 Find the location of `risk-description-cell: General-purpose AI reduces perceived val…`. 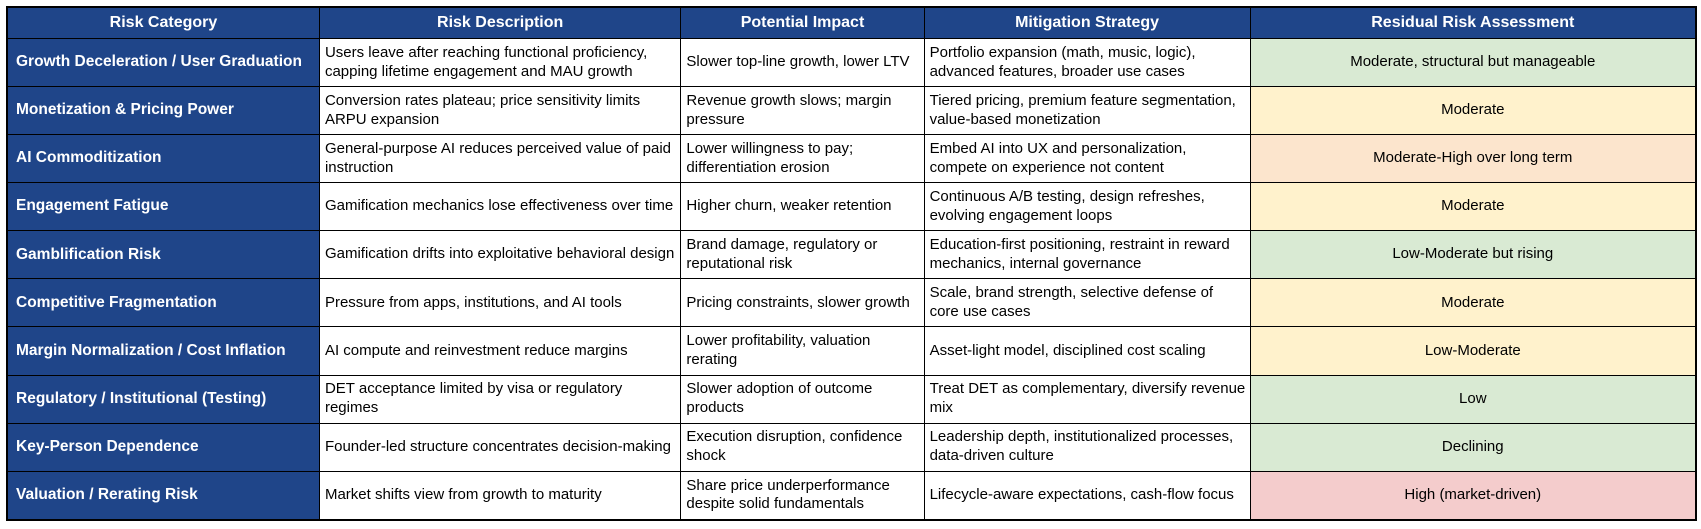

risk-description-cell: General-purpose AI reduces perceived val… is located at coordinates (500, 159).